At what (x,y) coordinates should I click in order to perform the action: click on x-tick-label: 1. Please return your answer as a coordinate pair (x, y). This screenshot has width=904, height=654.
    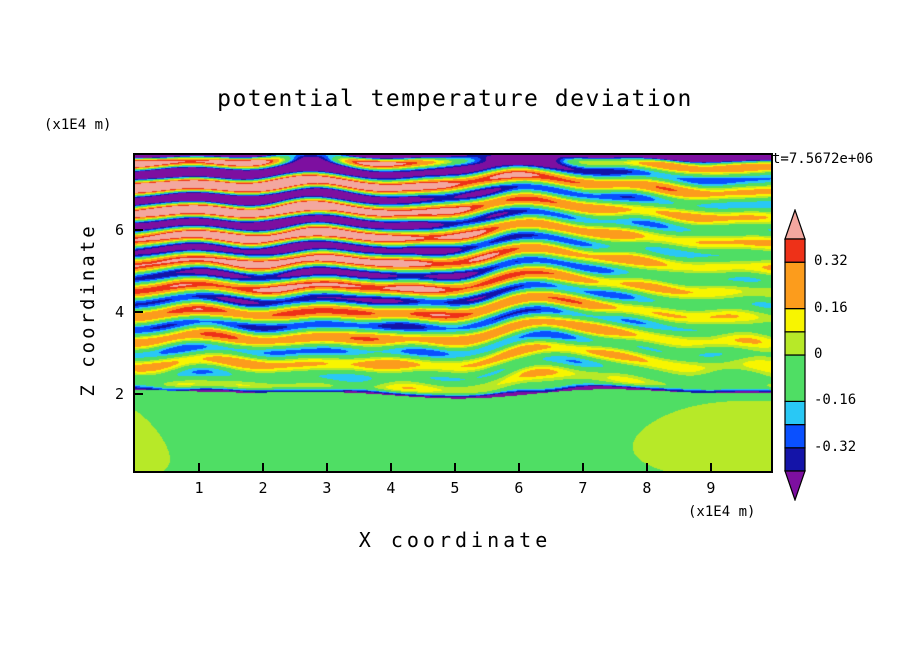
    Looking at the image, I should click on (199, 488).